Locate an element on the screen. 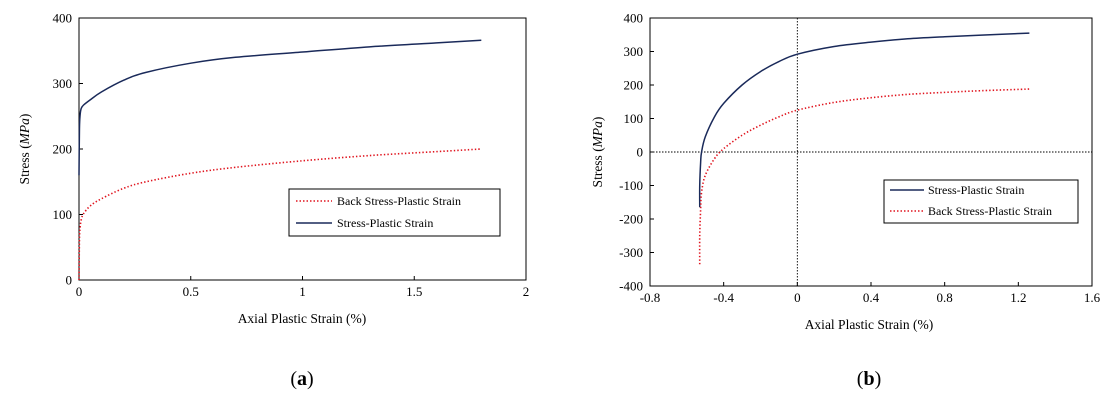  legend-box-b is located at coordinates (981, 201).